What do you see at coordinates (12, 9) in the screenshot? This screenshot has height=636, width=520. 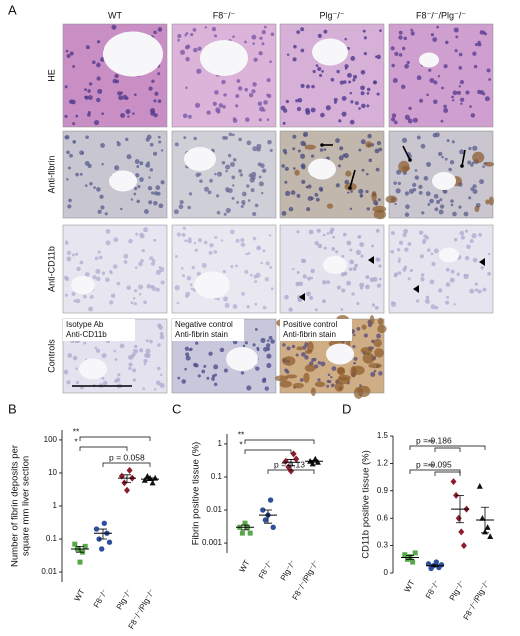 I see `panel-letter: A` at bounding box center [12, 9].